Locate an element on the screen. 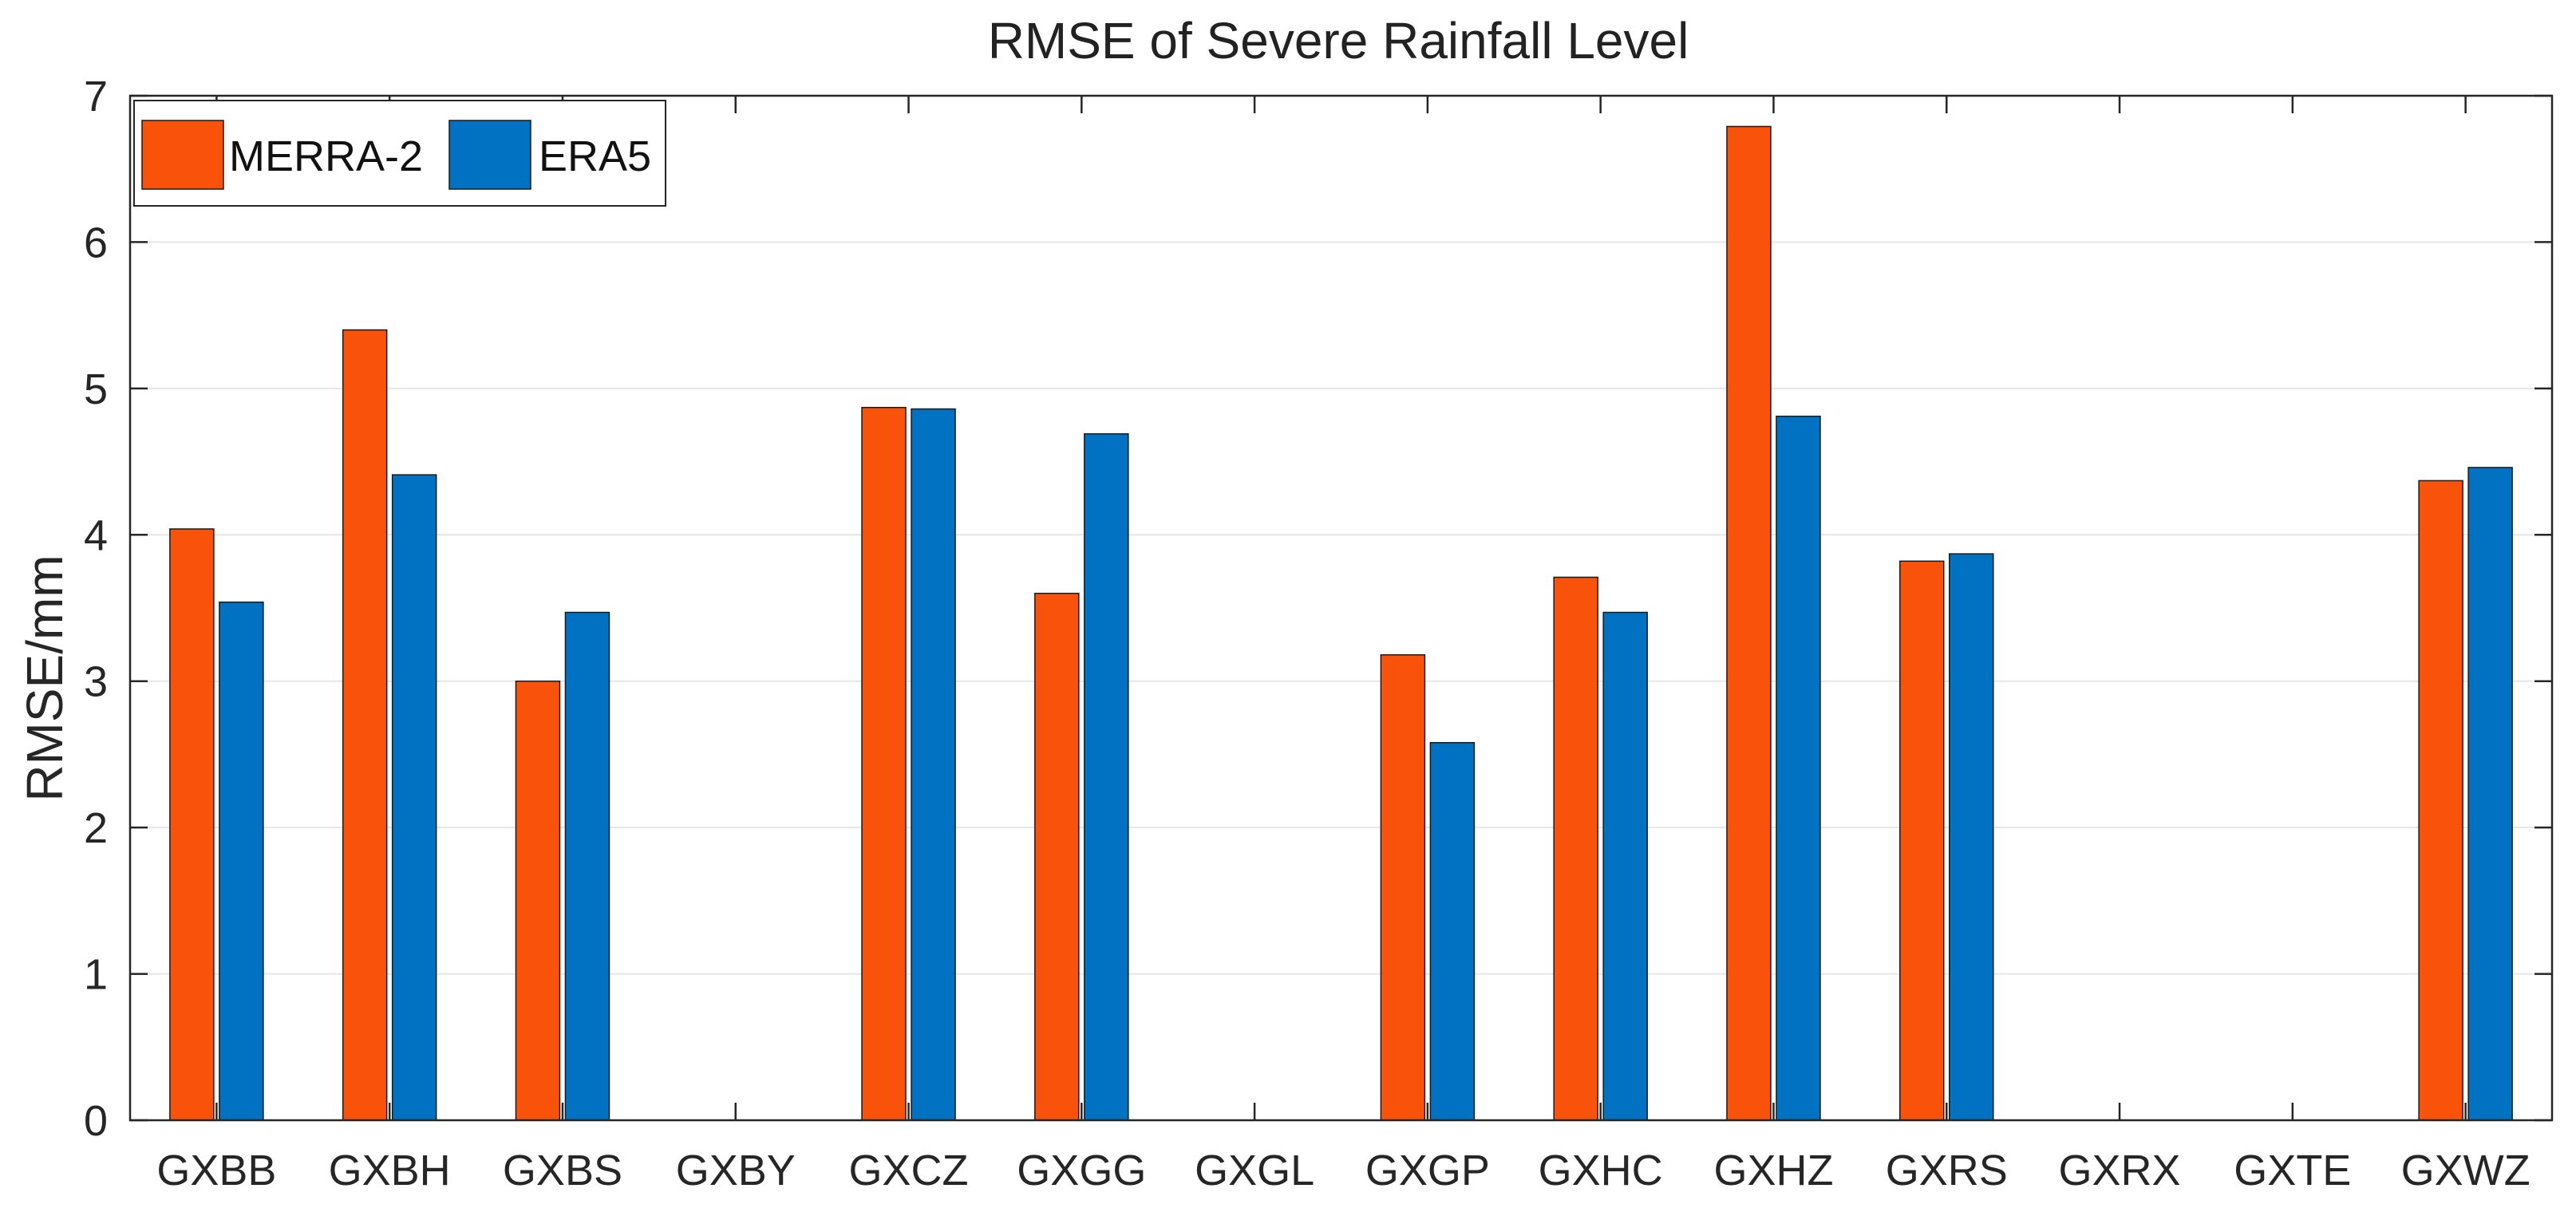 The image size is (2576, 1212). y-tick-label: 5 is located at coordinates (96, 389).